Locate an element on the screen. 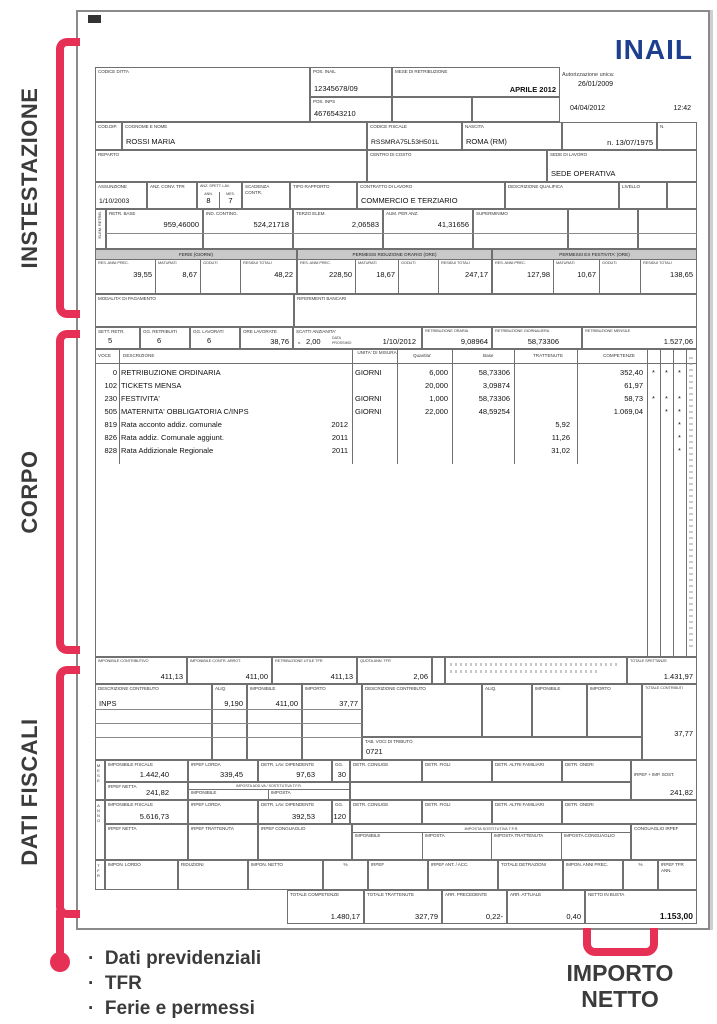 The width and height of the screenshot is (717, 1024). field-value: 1.442,40 is located at coordinates (154, 774).